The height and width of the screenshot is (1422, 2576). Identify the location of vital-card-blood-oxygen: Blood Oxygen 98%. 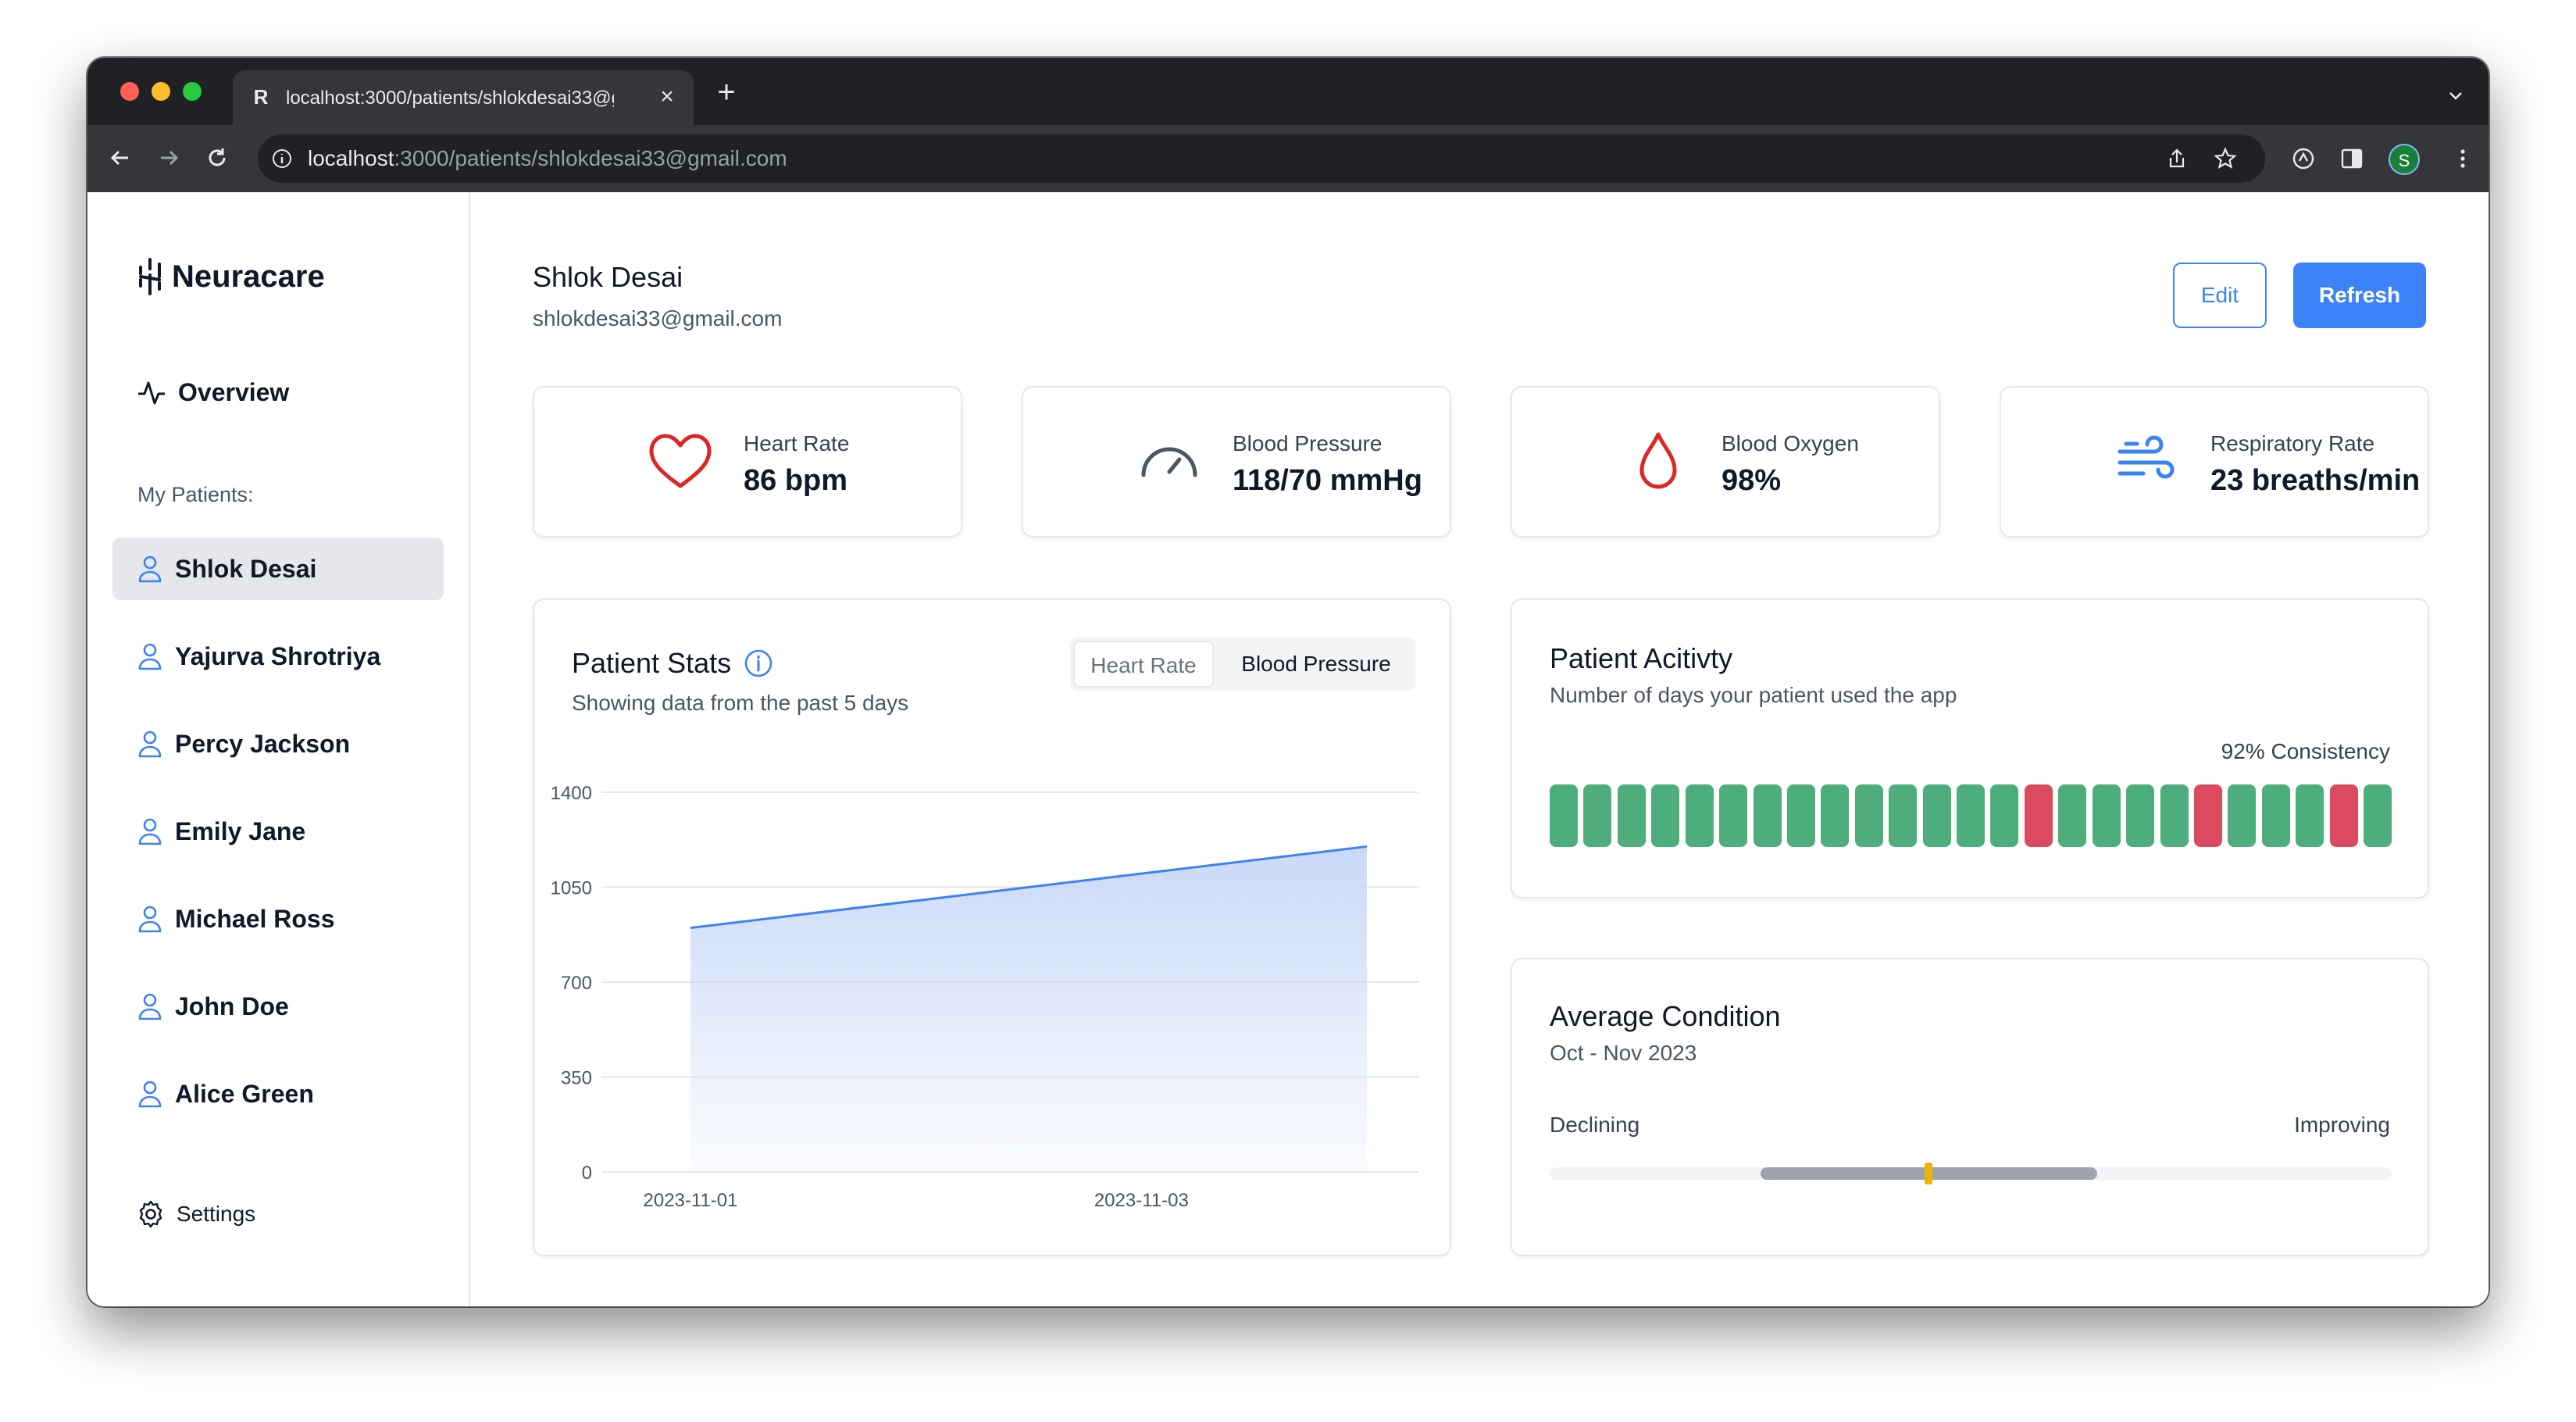
(1725, 462).